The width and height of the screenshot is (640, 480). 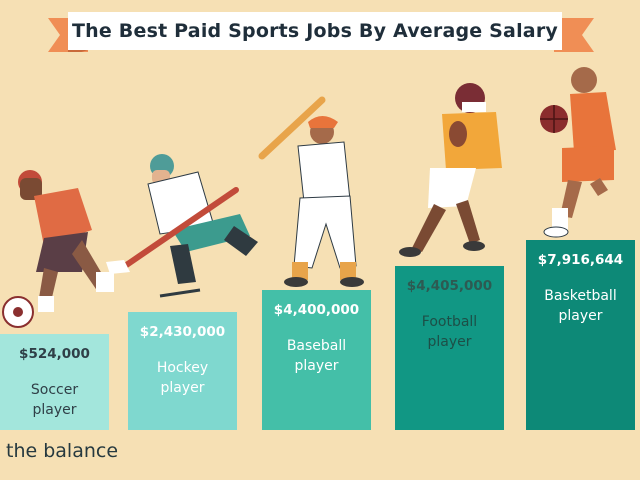 What do you see at coordinates (580, 260) in the screenshot?
I see `bar-value-label: $7,916,644` at bounding box center [580, 260].